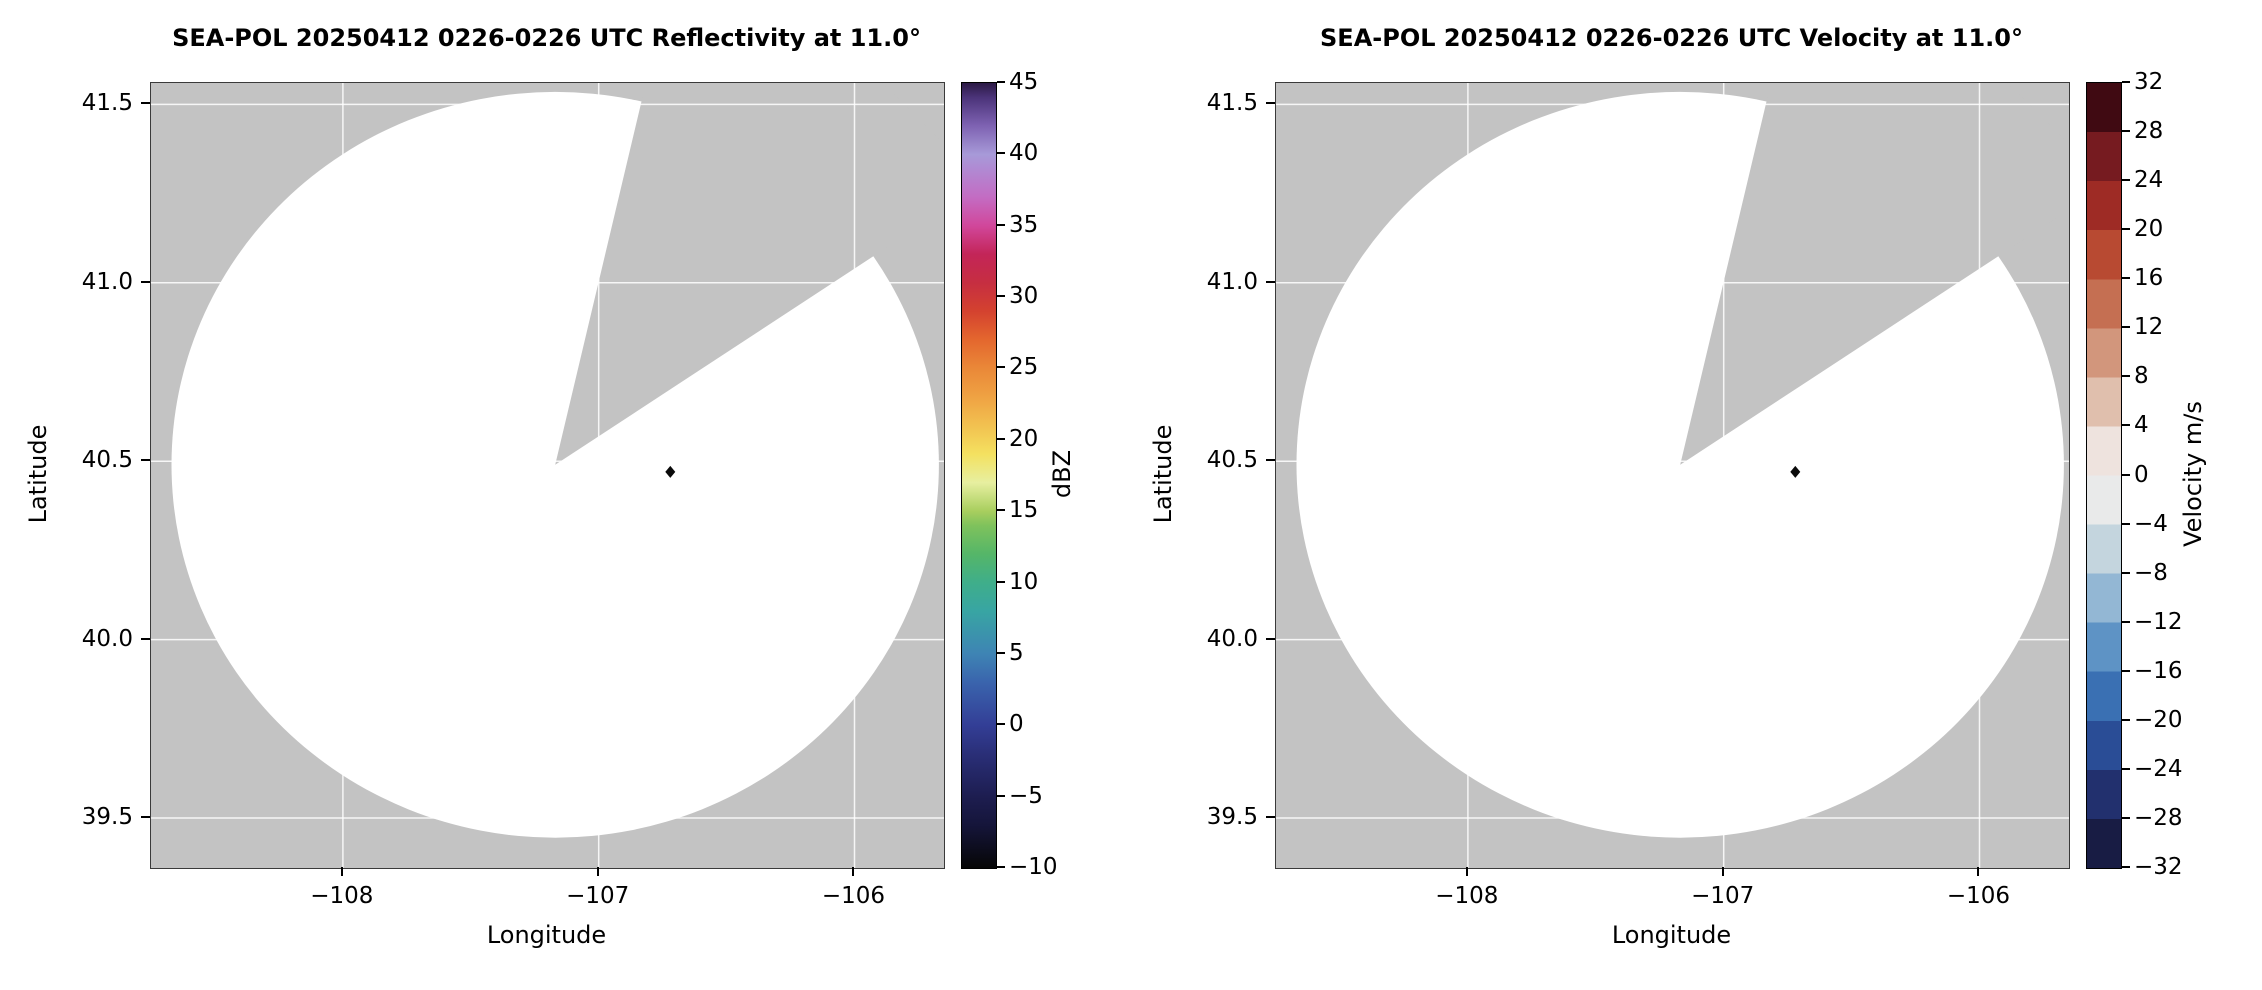 This screenshot has width=2262, height=990. I want to click on colorbar-tick-label: −12, so click(2158, 621).